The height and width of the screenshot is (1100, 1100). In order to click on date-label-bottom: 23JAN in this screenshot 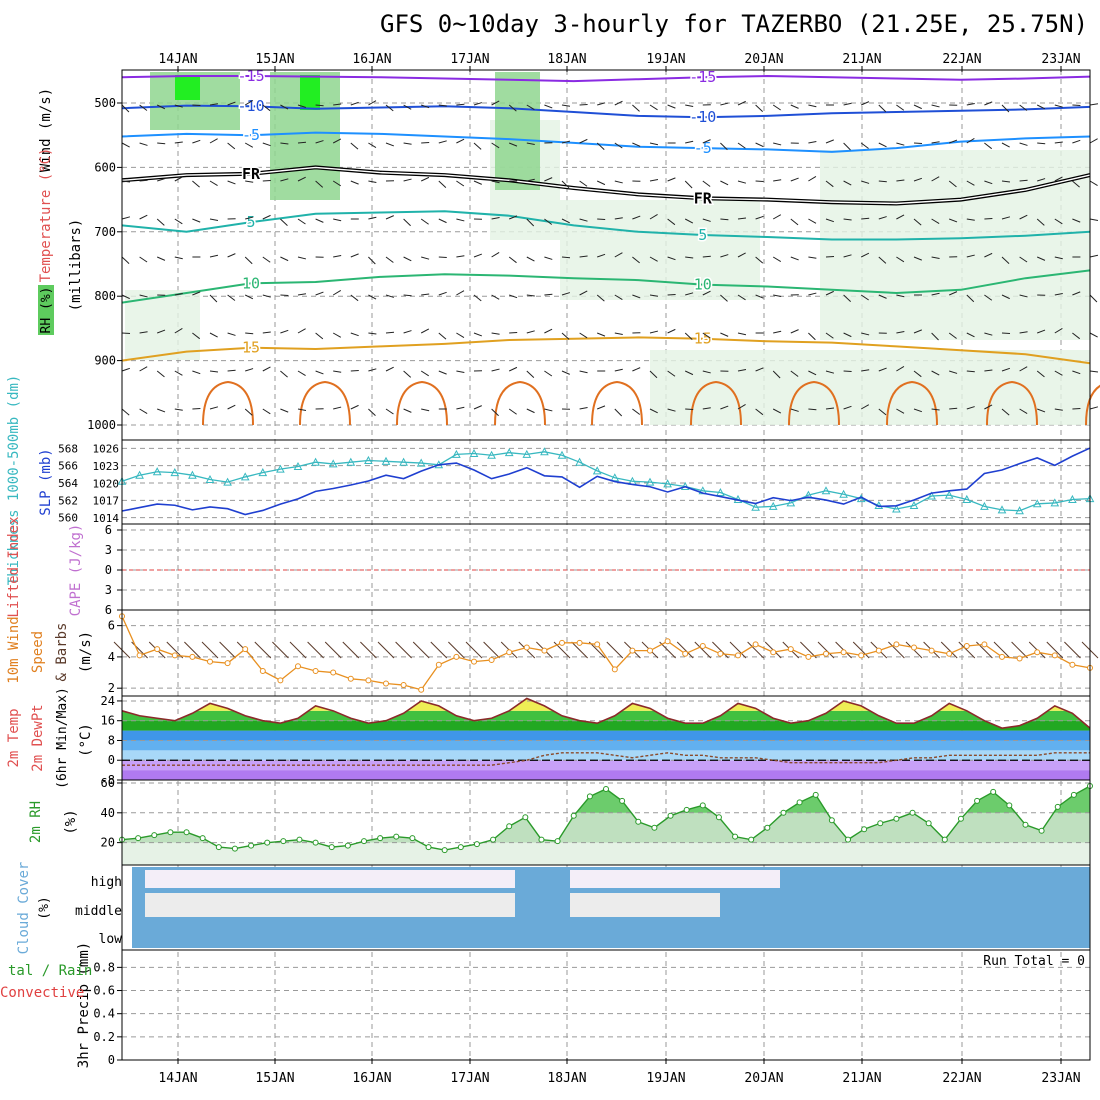, I will do `click(1060, 1078)`.